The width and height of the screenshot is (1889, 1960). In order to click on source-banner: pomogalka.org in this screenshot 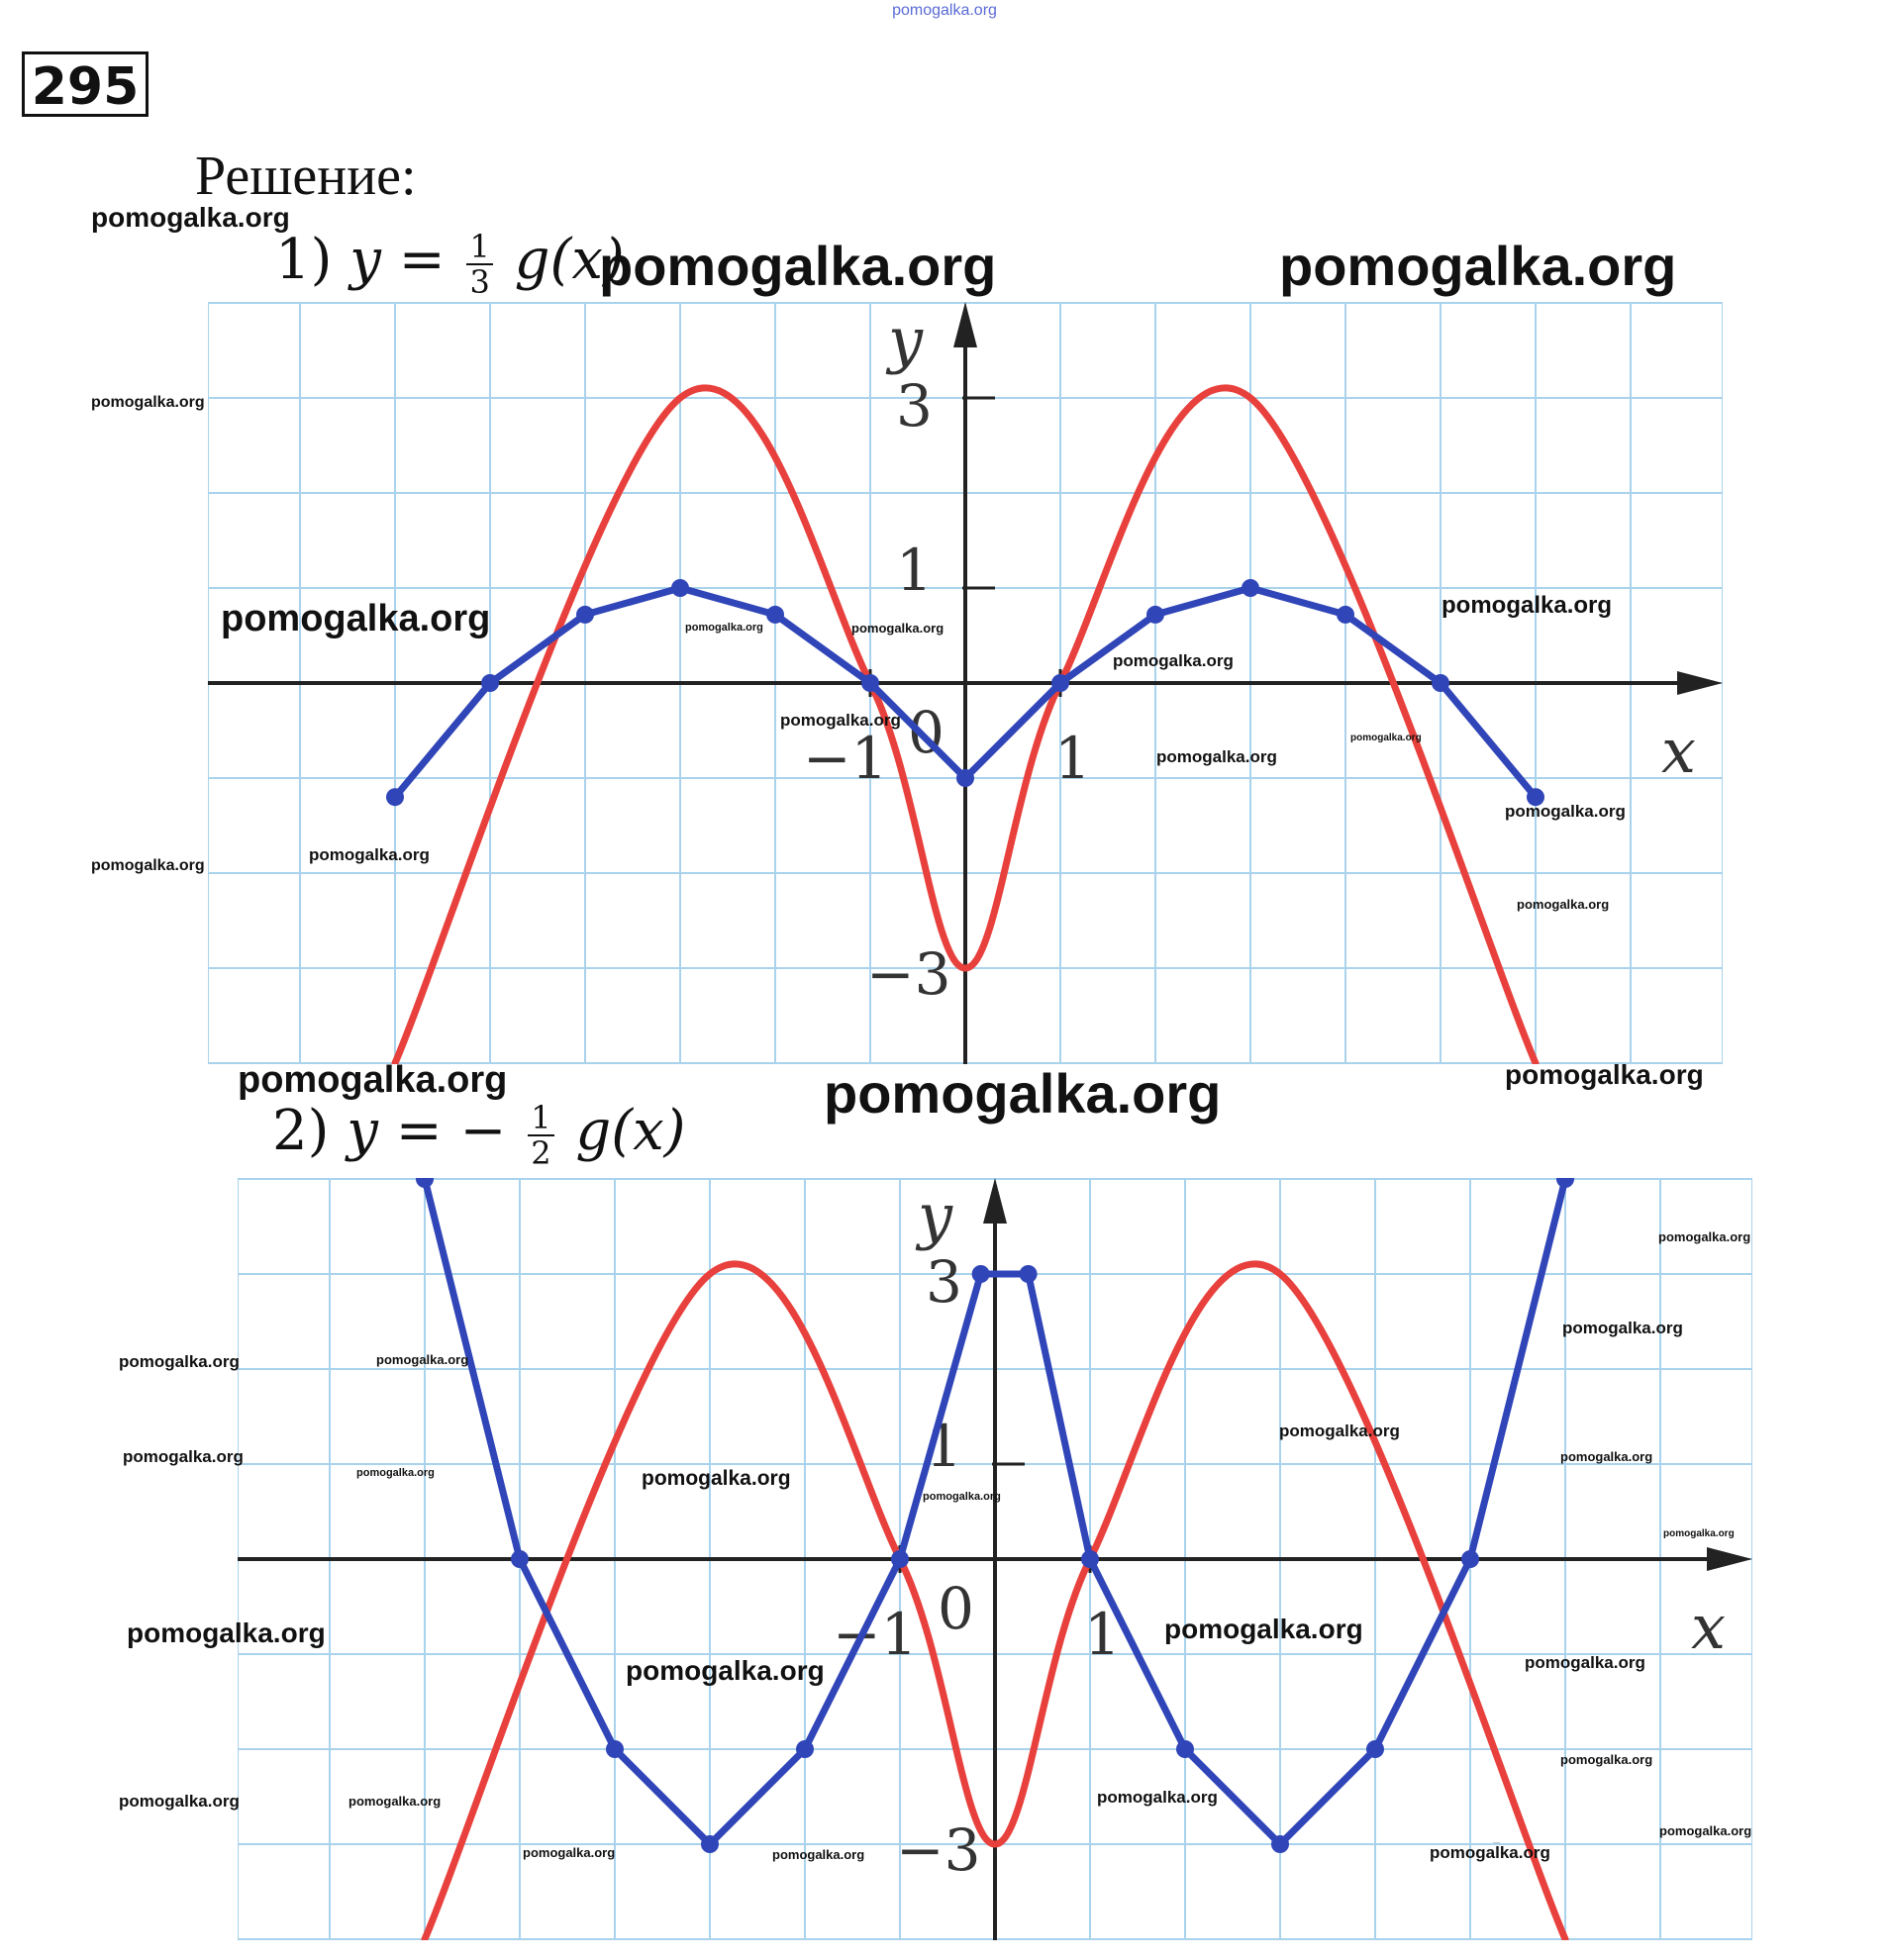, I will do `click(945, 10)`.